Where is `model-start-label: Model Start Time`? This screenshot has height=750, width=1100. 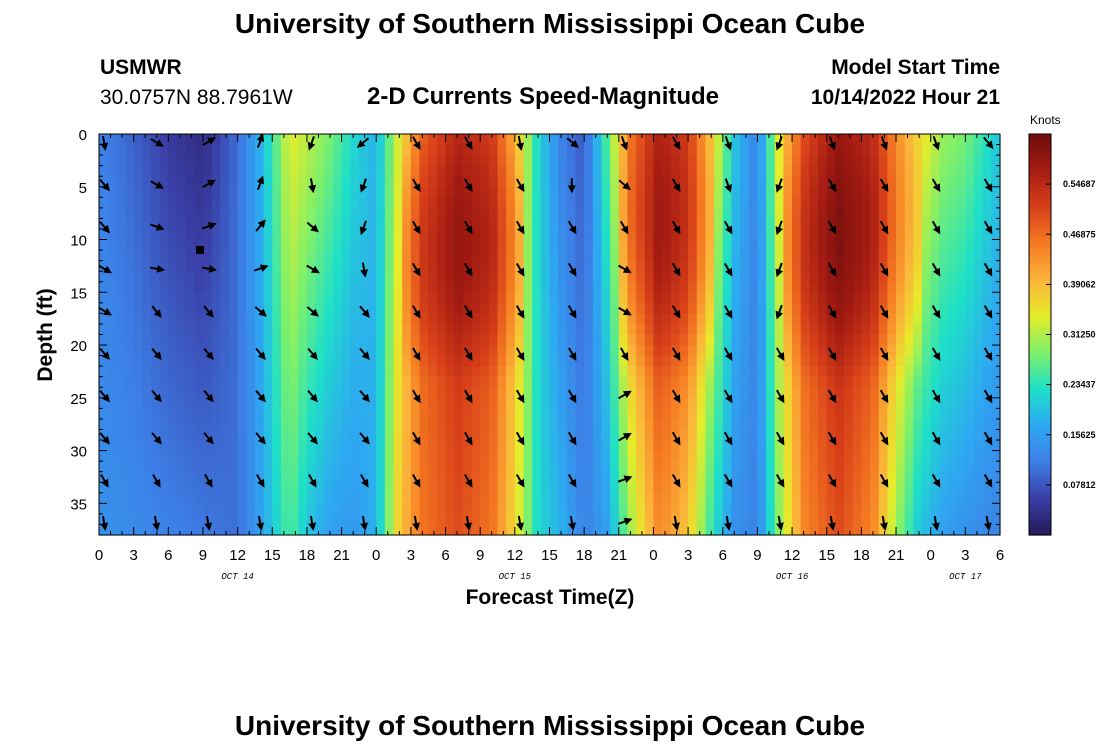
model-start-label: Model Start Time is located at coordinates (915, 67).